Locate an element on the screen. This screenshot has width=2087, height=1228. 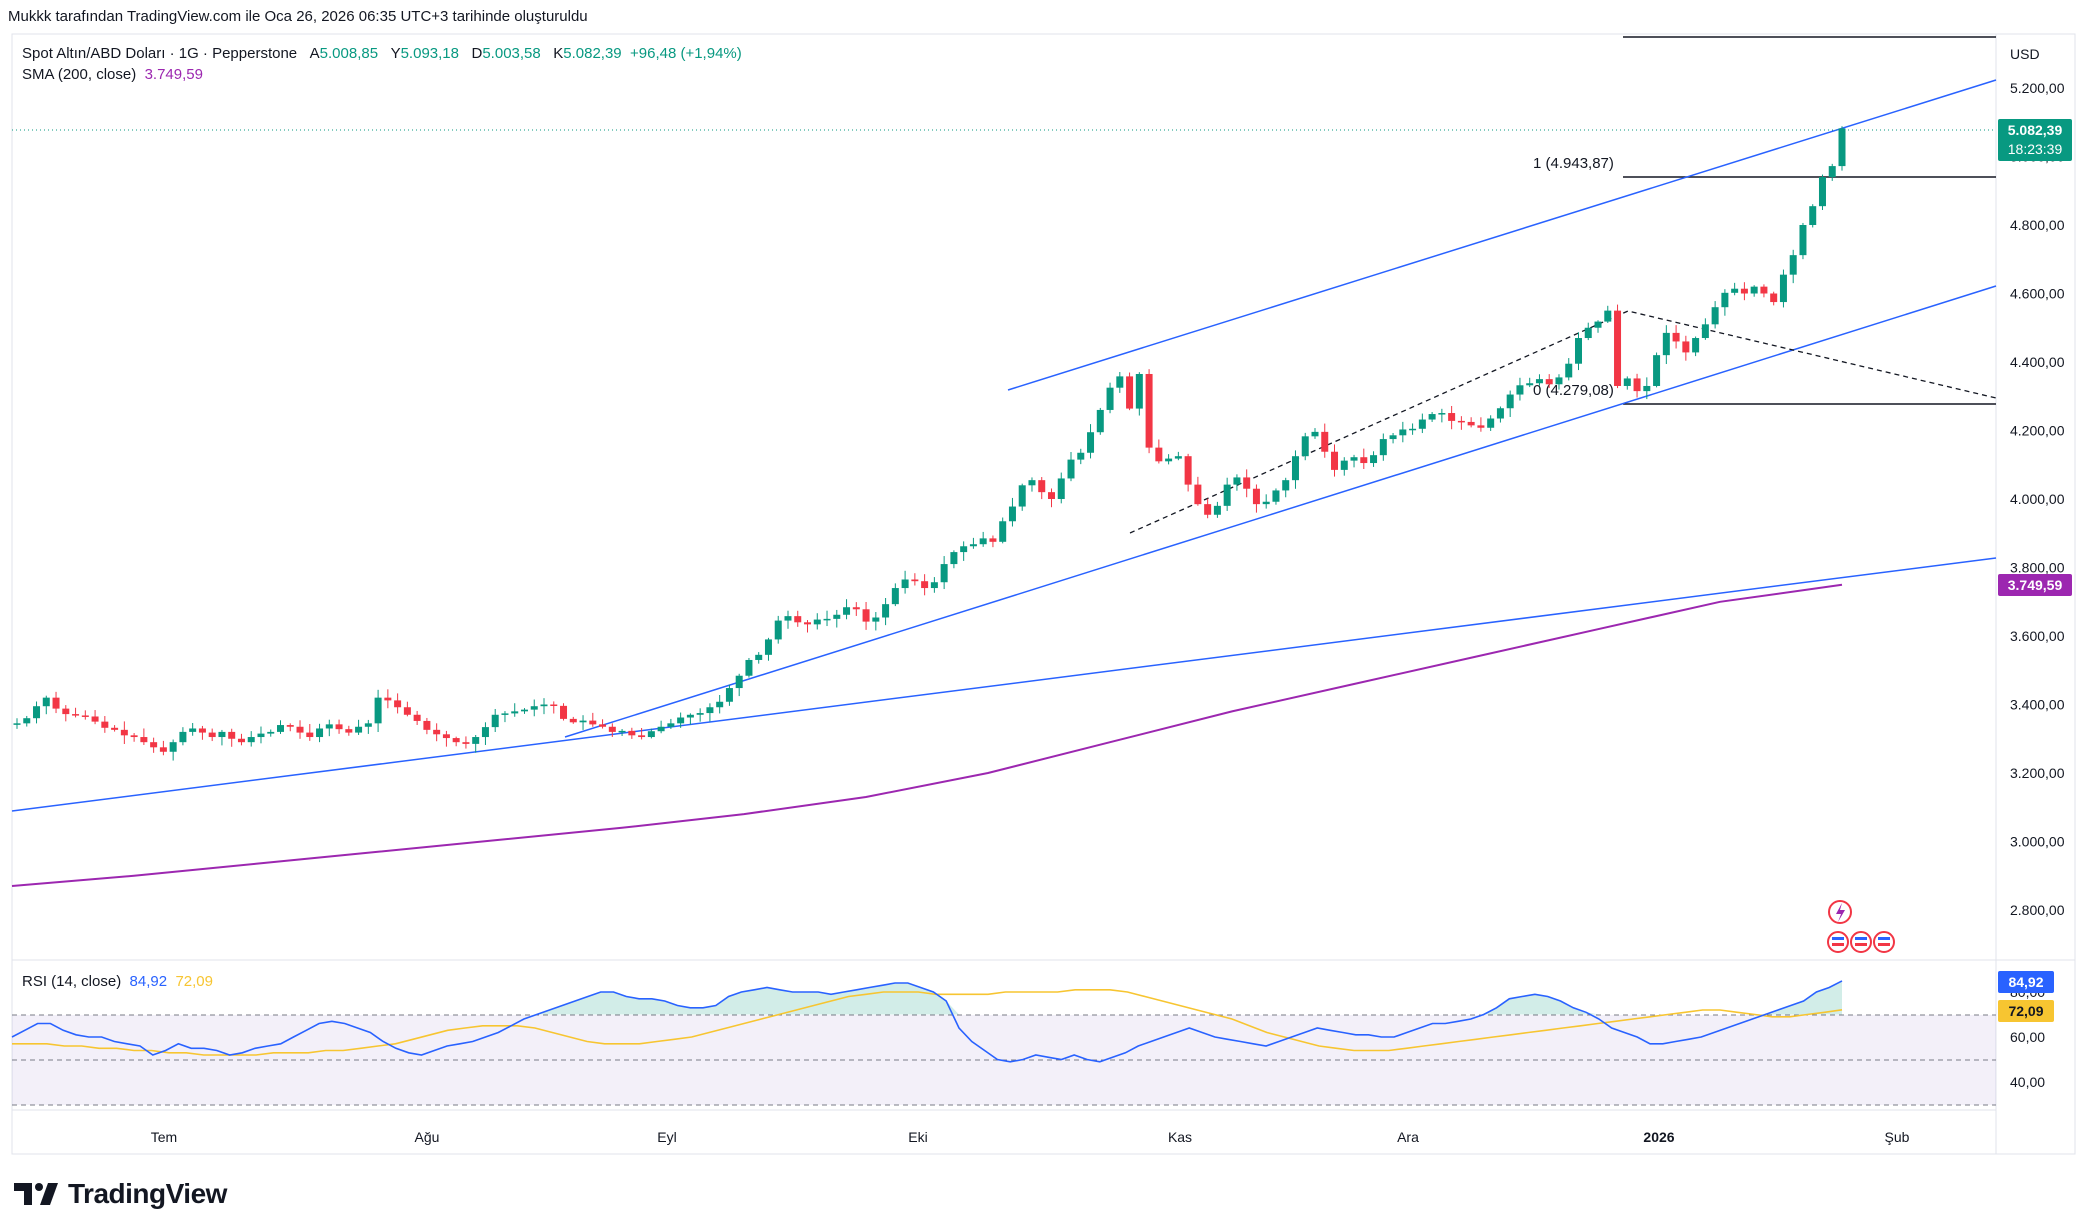
rsi-legend: RSI (14, close) 84,92 72,09 is located at coordinates (117, 981).